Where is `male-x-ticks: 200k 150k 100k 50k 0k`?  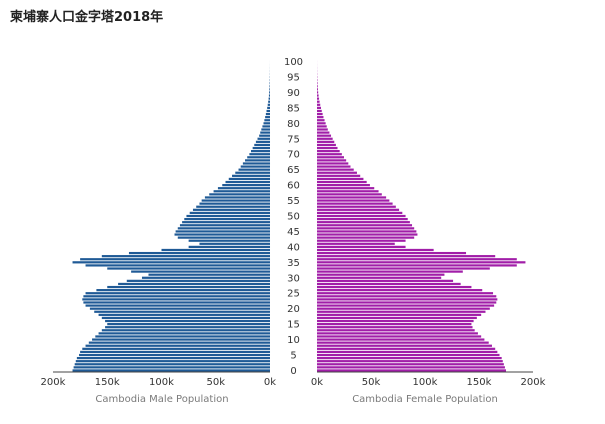
male-x-ticks: 200k 150k 100k 50k 0k is located at coordinates (159, 382).